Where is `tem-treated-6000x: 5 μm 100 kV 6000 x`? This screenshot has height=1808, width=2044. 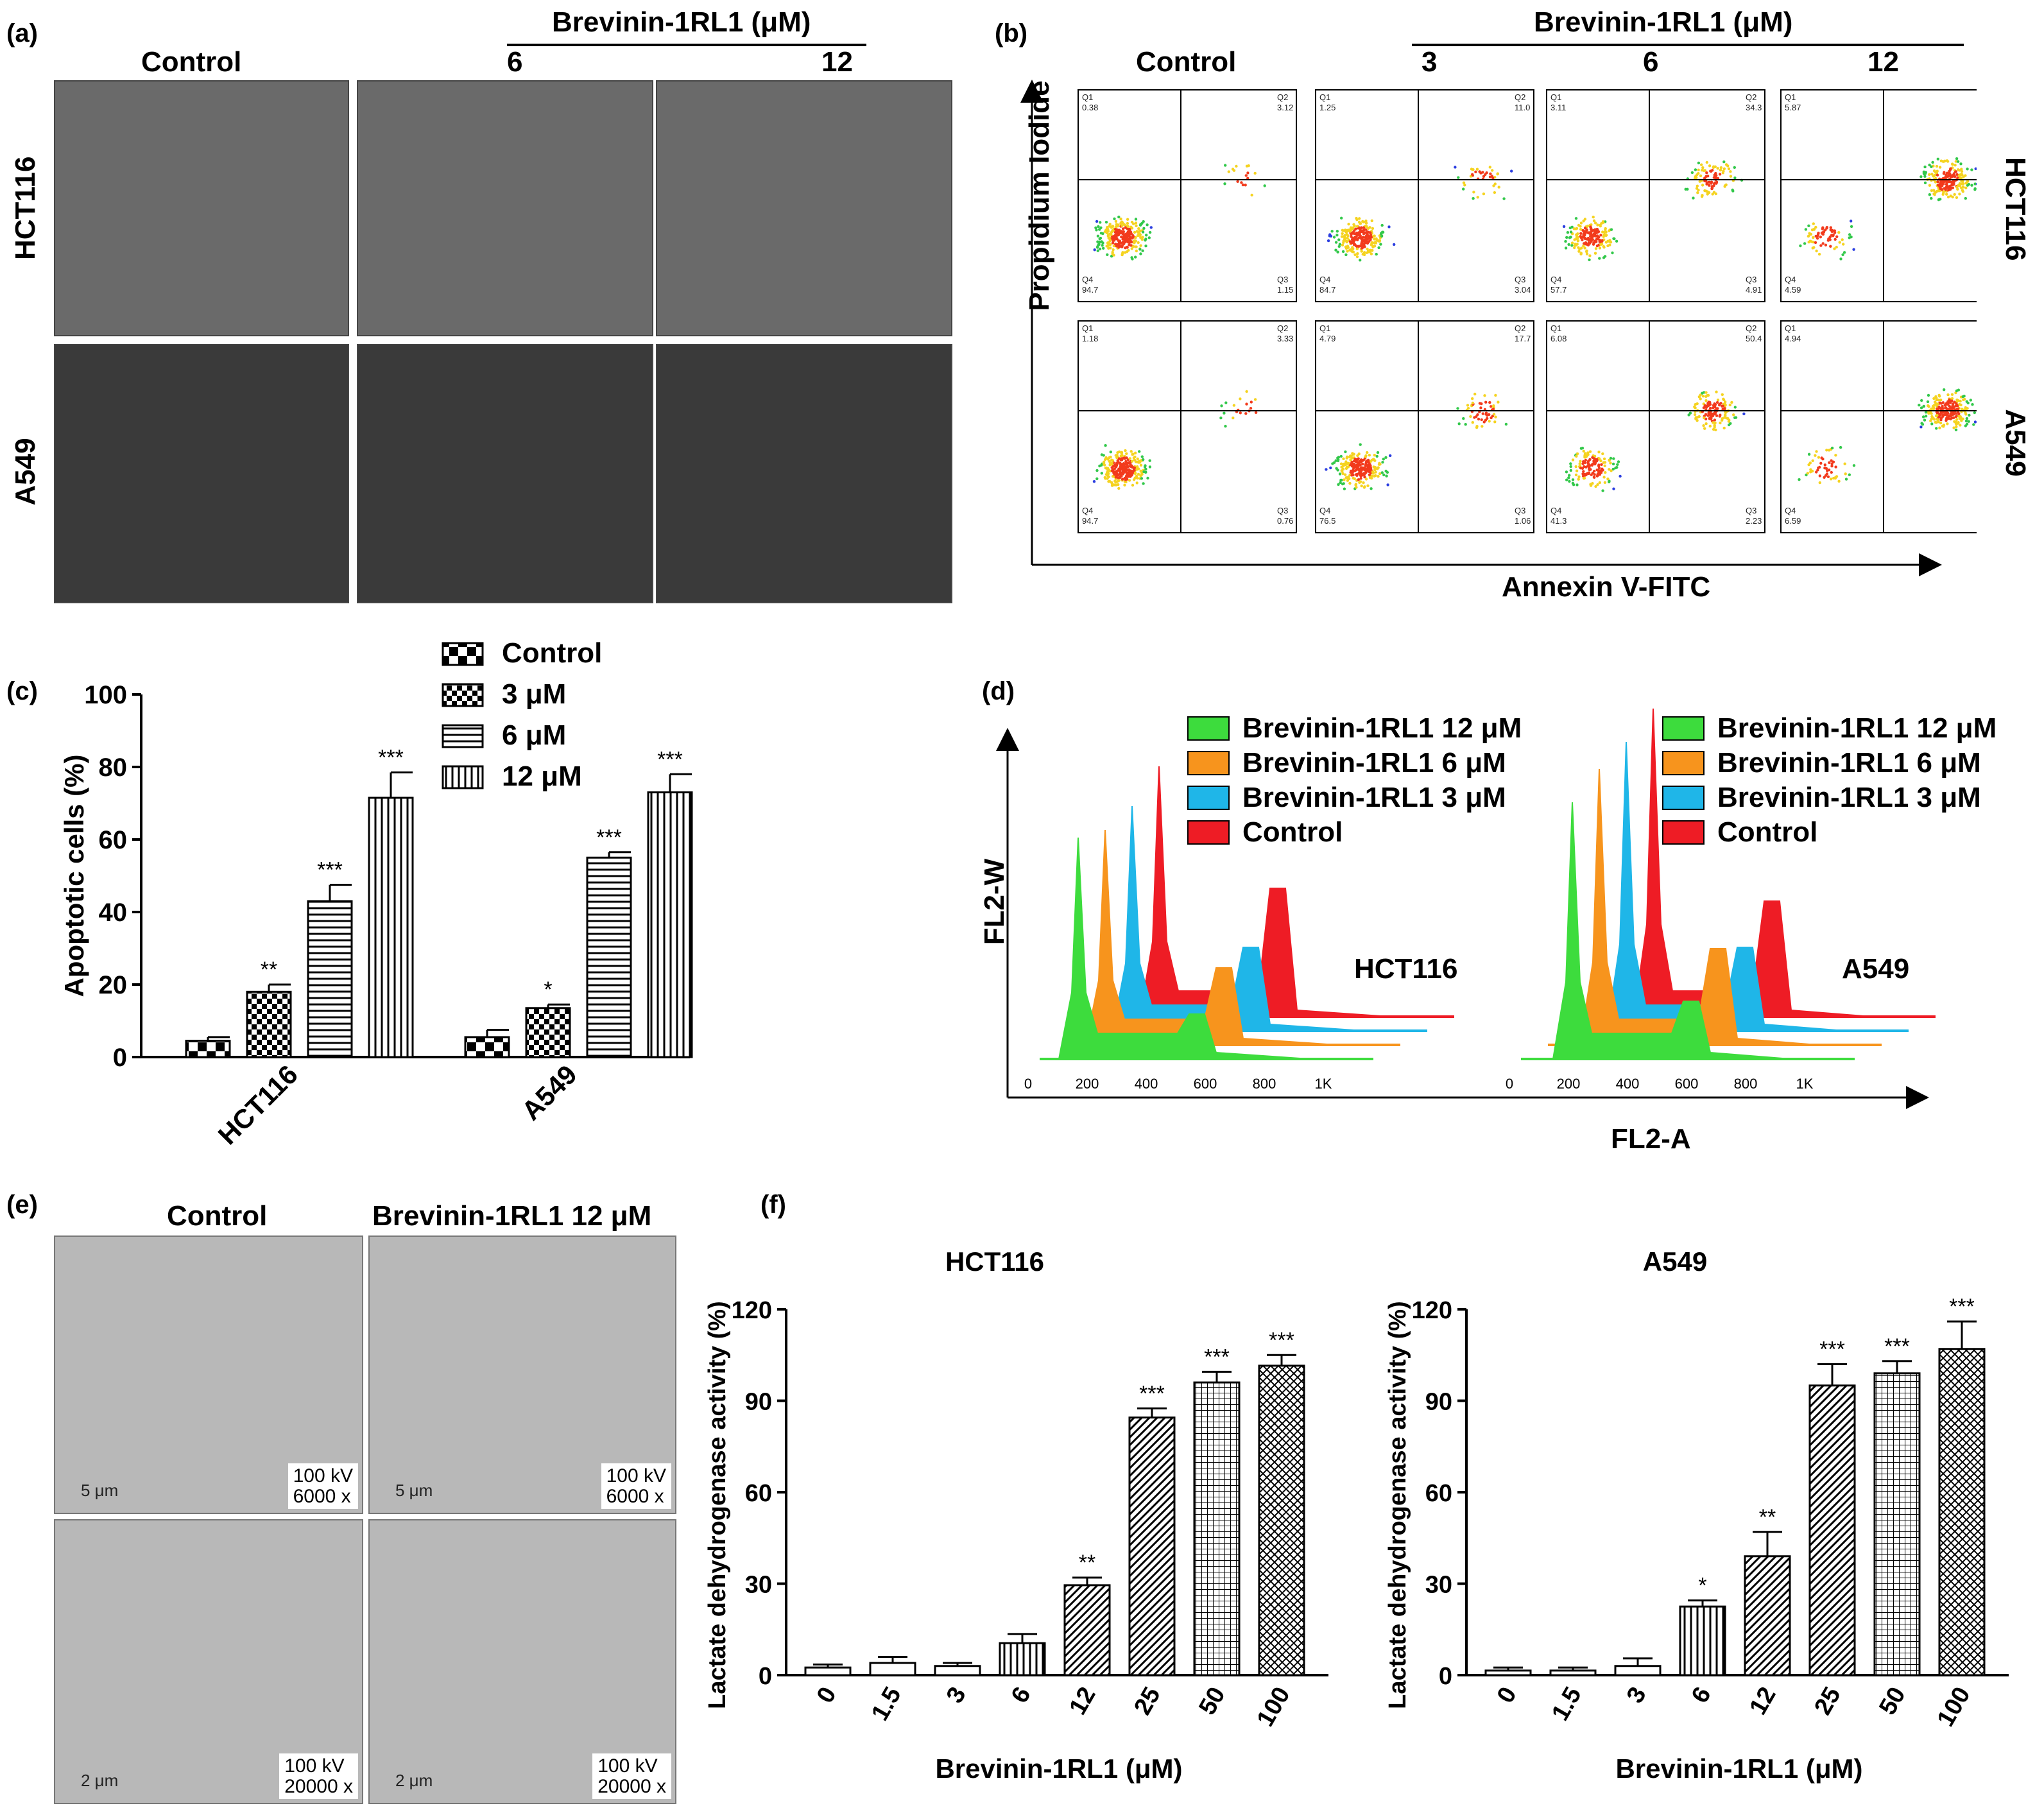
tem-treated-6000x: 5 μm 100 kV 6000 x is located at coordinates (522, 1375).